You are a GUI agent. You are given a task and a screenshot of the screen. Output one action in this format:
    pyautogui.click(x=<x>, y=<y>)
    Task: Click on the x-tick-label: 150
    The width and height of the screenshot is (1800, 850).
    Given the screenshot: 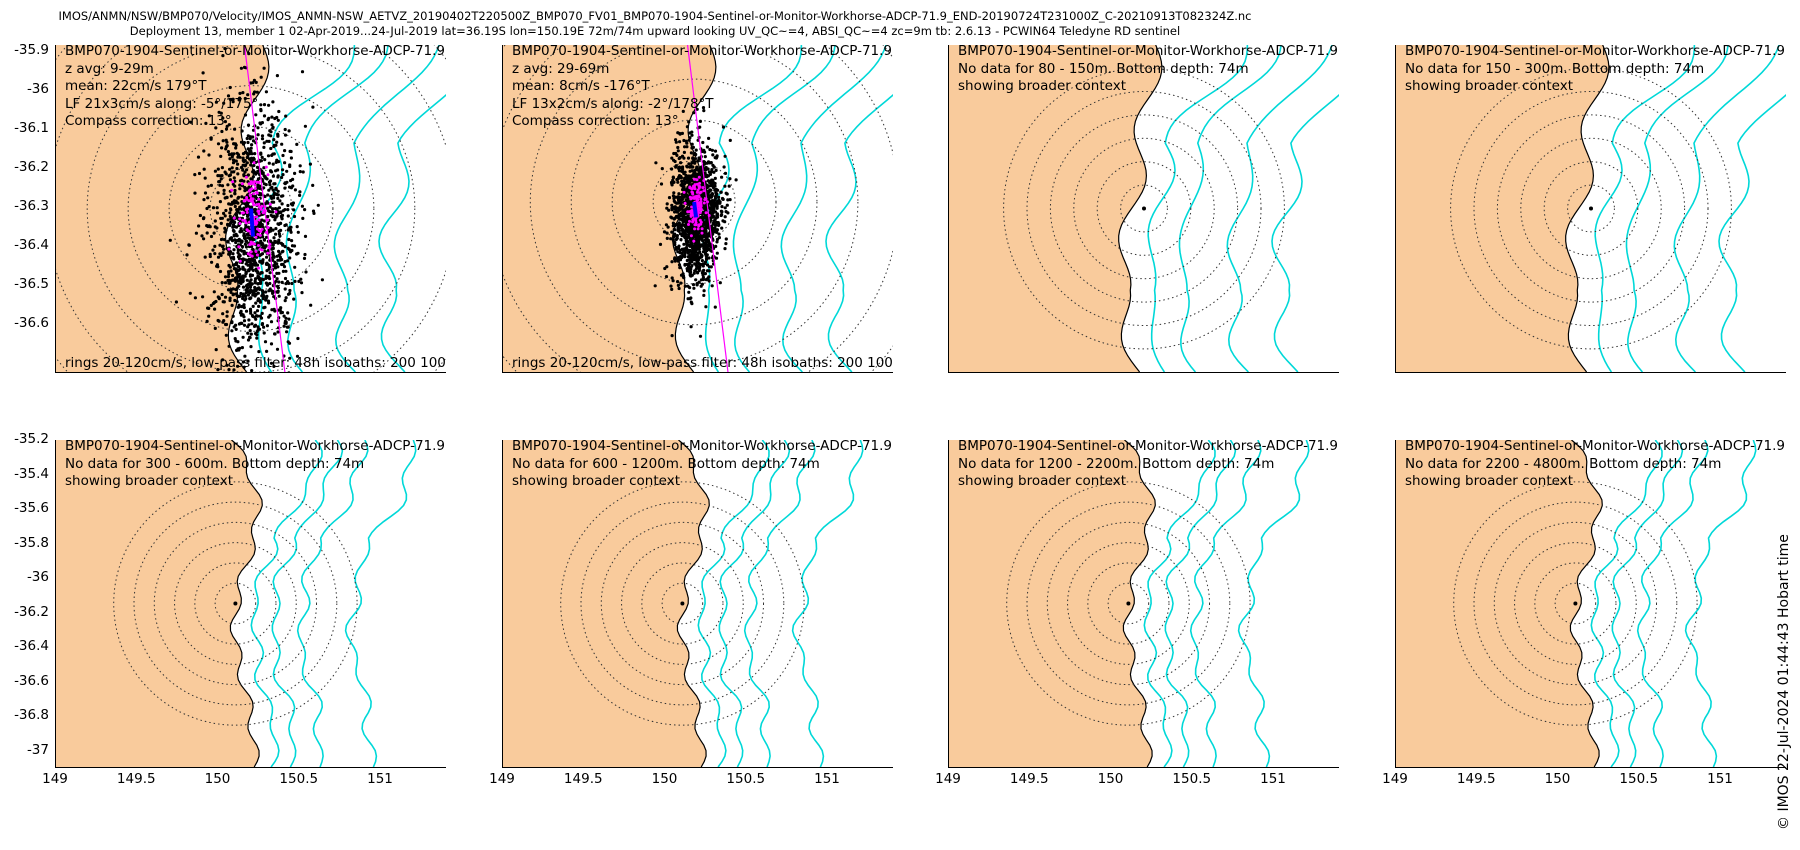 What is the action you would take?
    pyautogui.click(x=664, y=779)
    